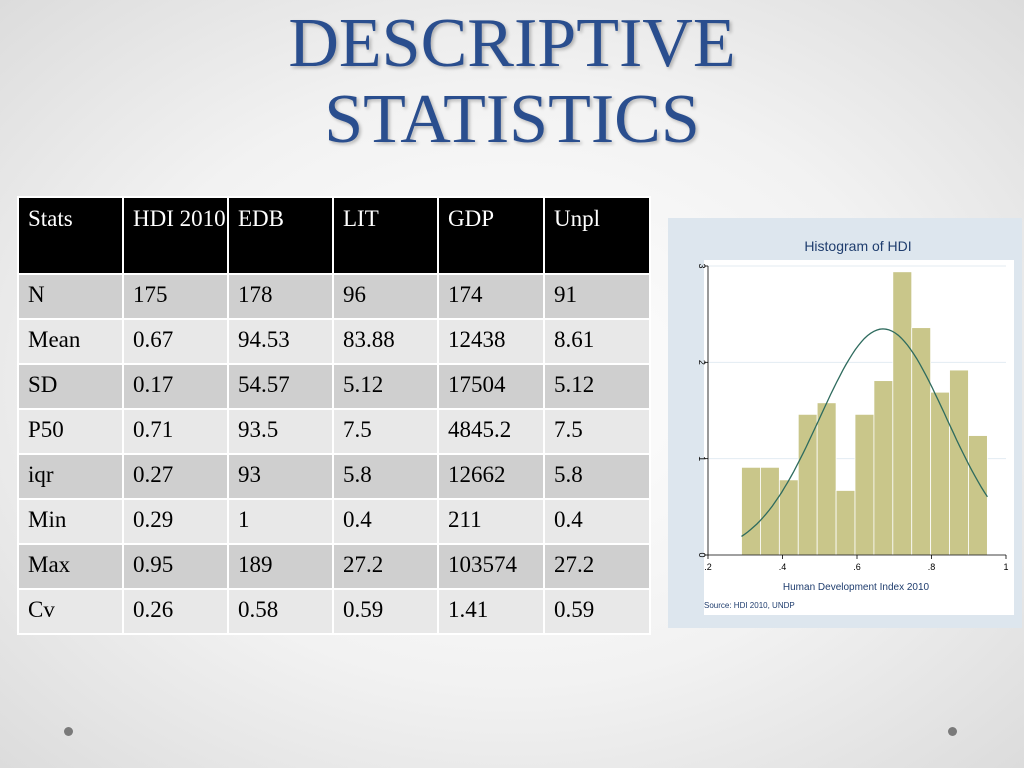 This screenshot has width=1024, height=768. I want to click on cell: P50, so click(70, 431).